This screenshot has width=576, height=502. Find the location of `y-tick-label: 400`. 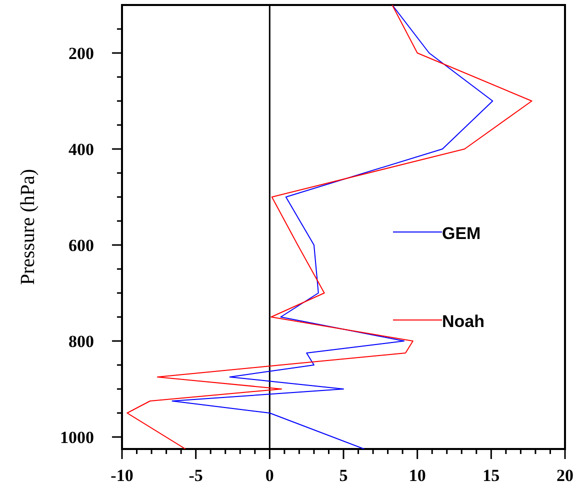

y-tick-label: 400 is located at coordinates (81, 149).